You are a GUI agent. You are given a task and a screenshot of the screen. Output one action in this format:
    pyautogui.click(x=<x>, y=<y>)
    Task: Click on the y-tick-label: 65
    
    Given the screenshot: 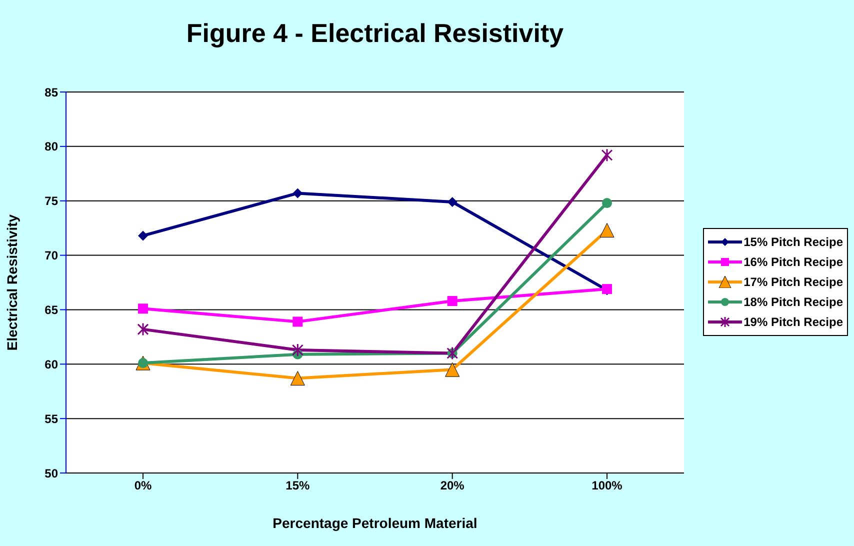 What is the action you would take?
    pyautogui.click(x=51, y=309)
    